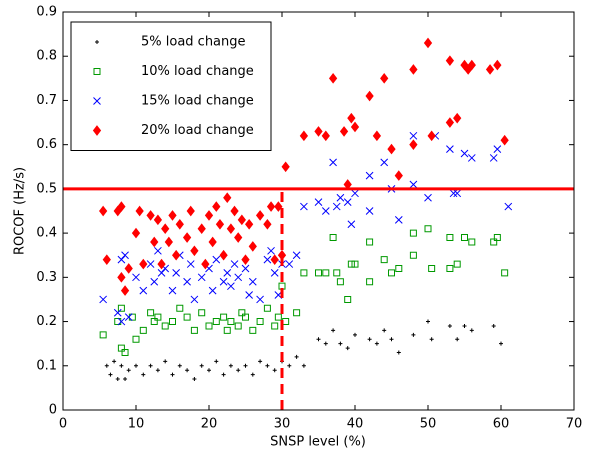 This screenshot has width=601, height=462. I want to click on y-tick-label: 0.8, so click(46, 56).